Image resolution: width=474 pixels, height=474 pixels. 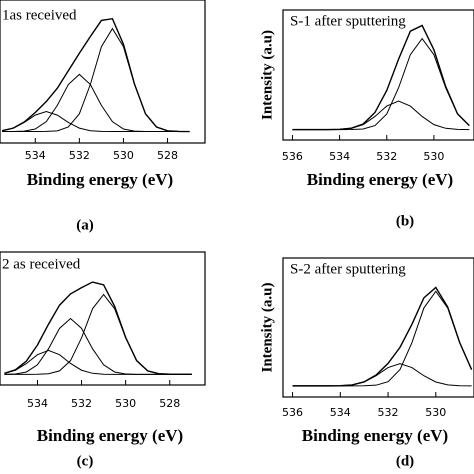 What do you see at coordinates (348, 21) in the screenshot?
I see `panel-title: S-1 after sputtering` at bounding box center [348, 21].